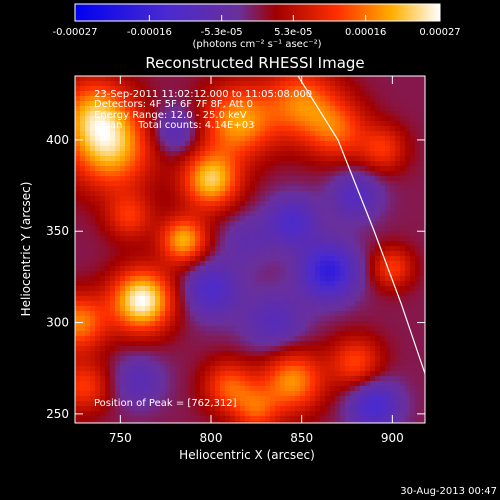 The image size is (500, 500). I want to click on colorbar-strip, so click(257, 12).